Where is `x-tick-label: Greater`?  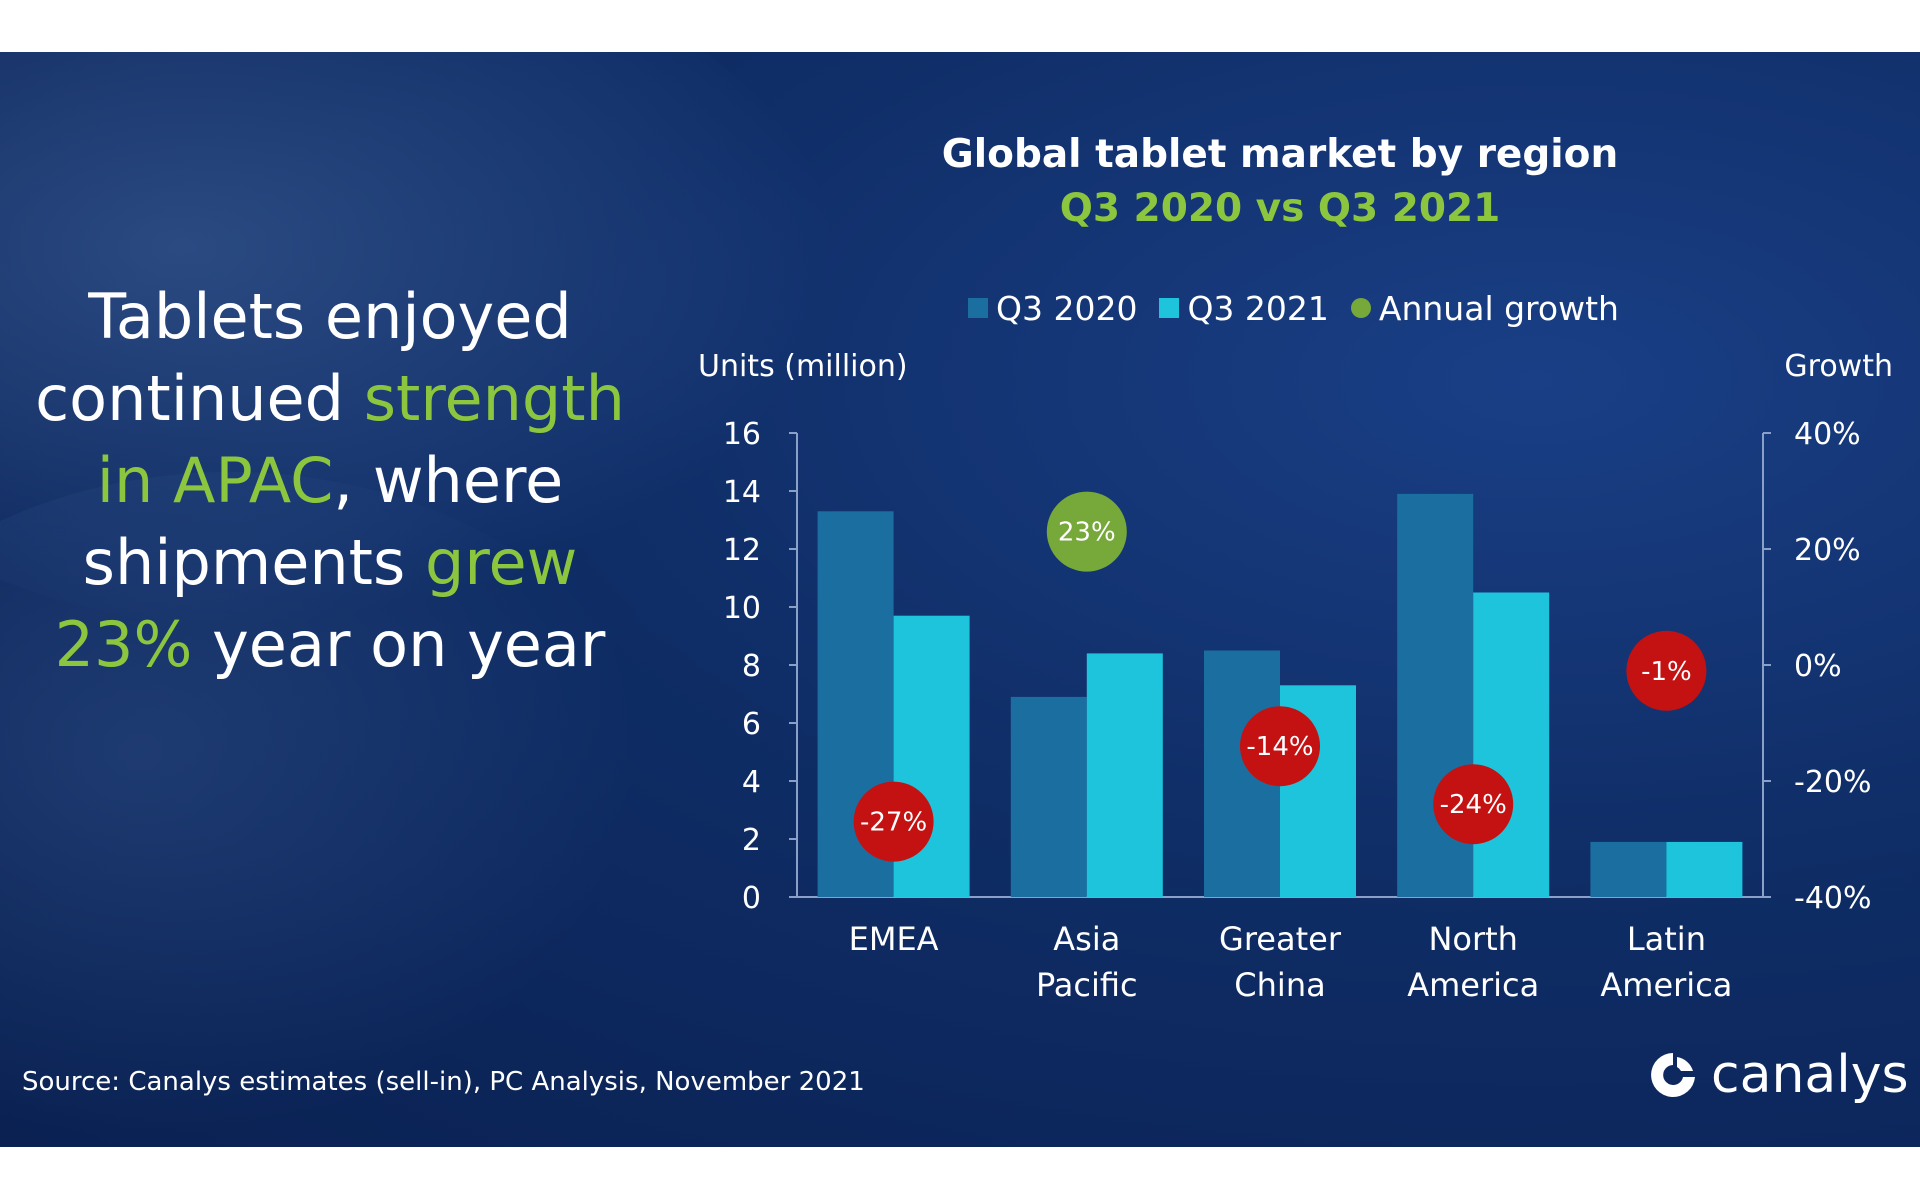 x-tick-label: Greater is located at coordinates (1280, 939).